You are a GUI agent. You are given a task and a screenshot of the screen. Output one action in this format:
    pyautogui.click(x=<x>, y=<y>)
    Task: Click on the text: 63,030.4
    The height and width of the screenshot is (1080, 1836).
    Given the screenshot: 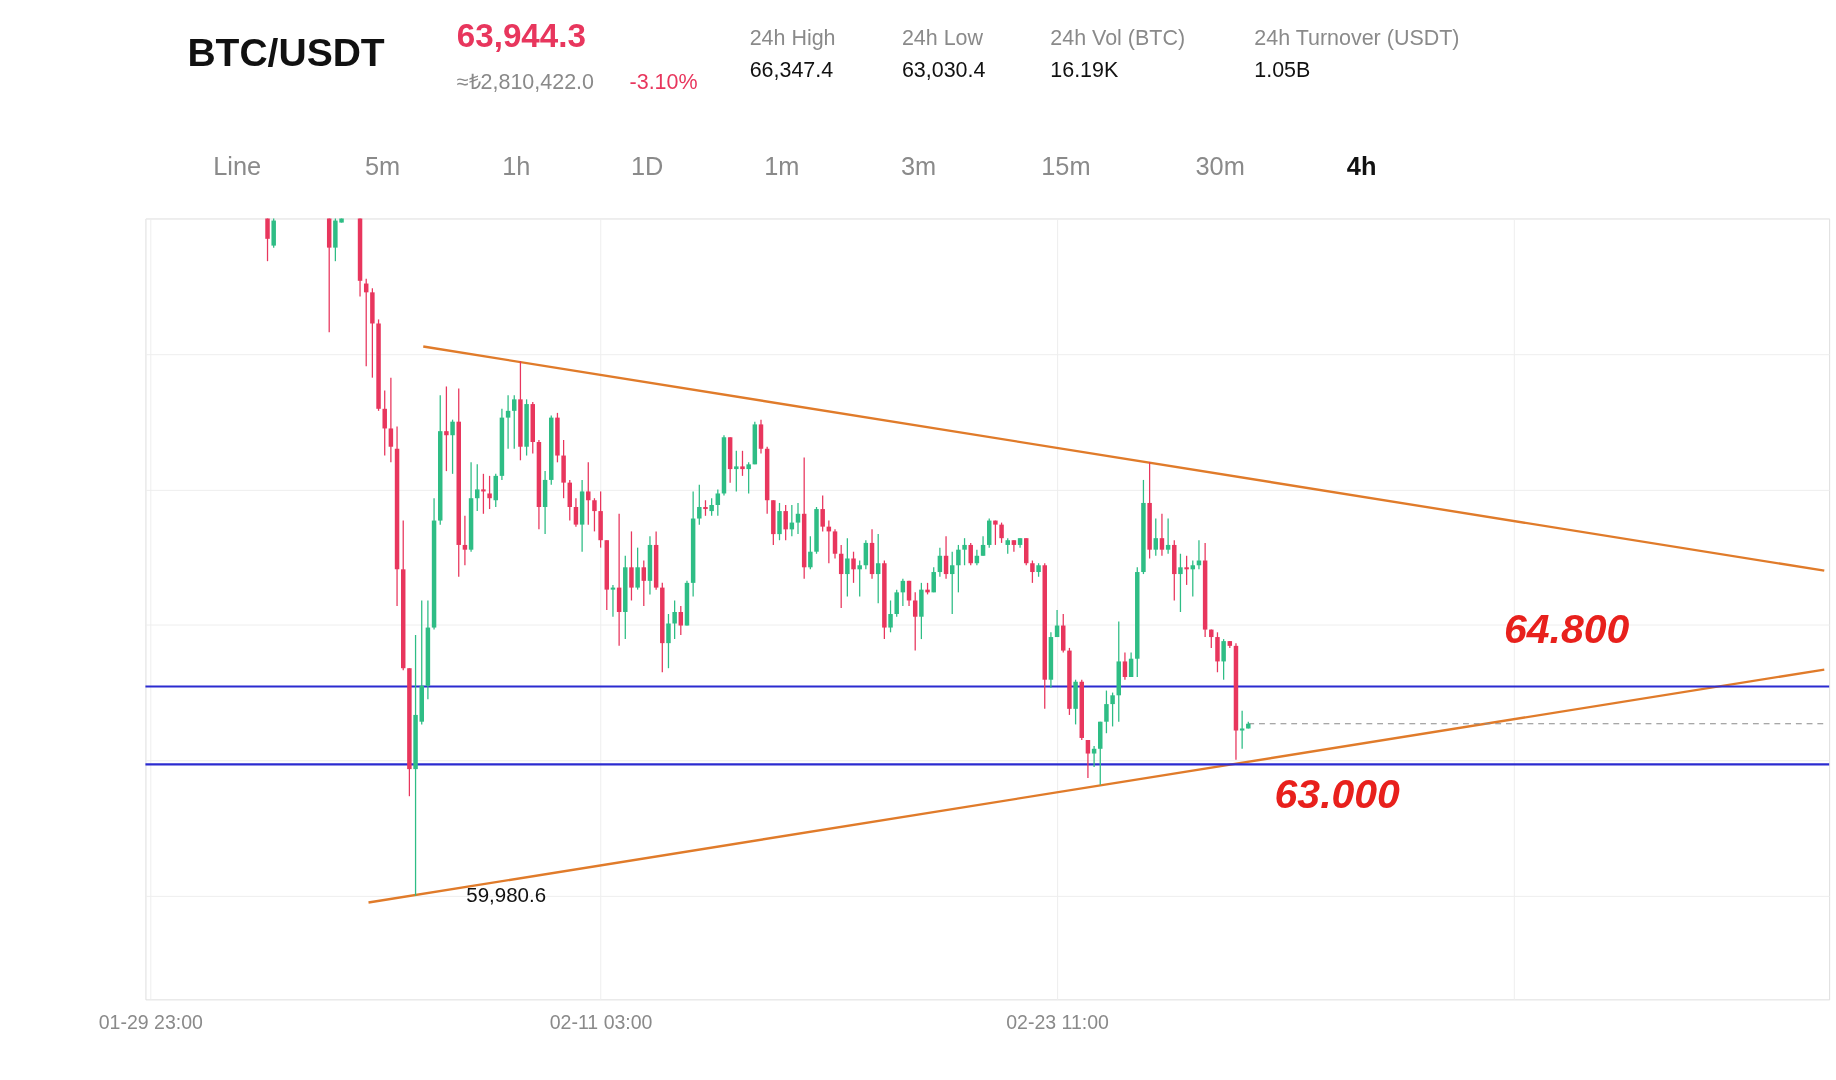 What is the action you would take?
    pyautogui.click(x=943, y=69)
    